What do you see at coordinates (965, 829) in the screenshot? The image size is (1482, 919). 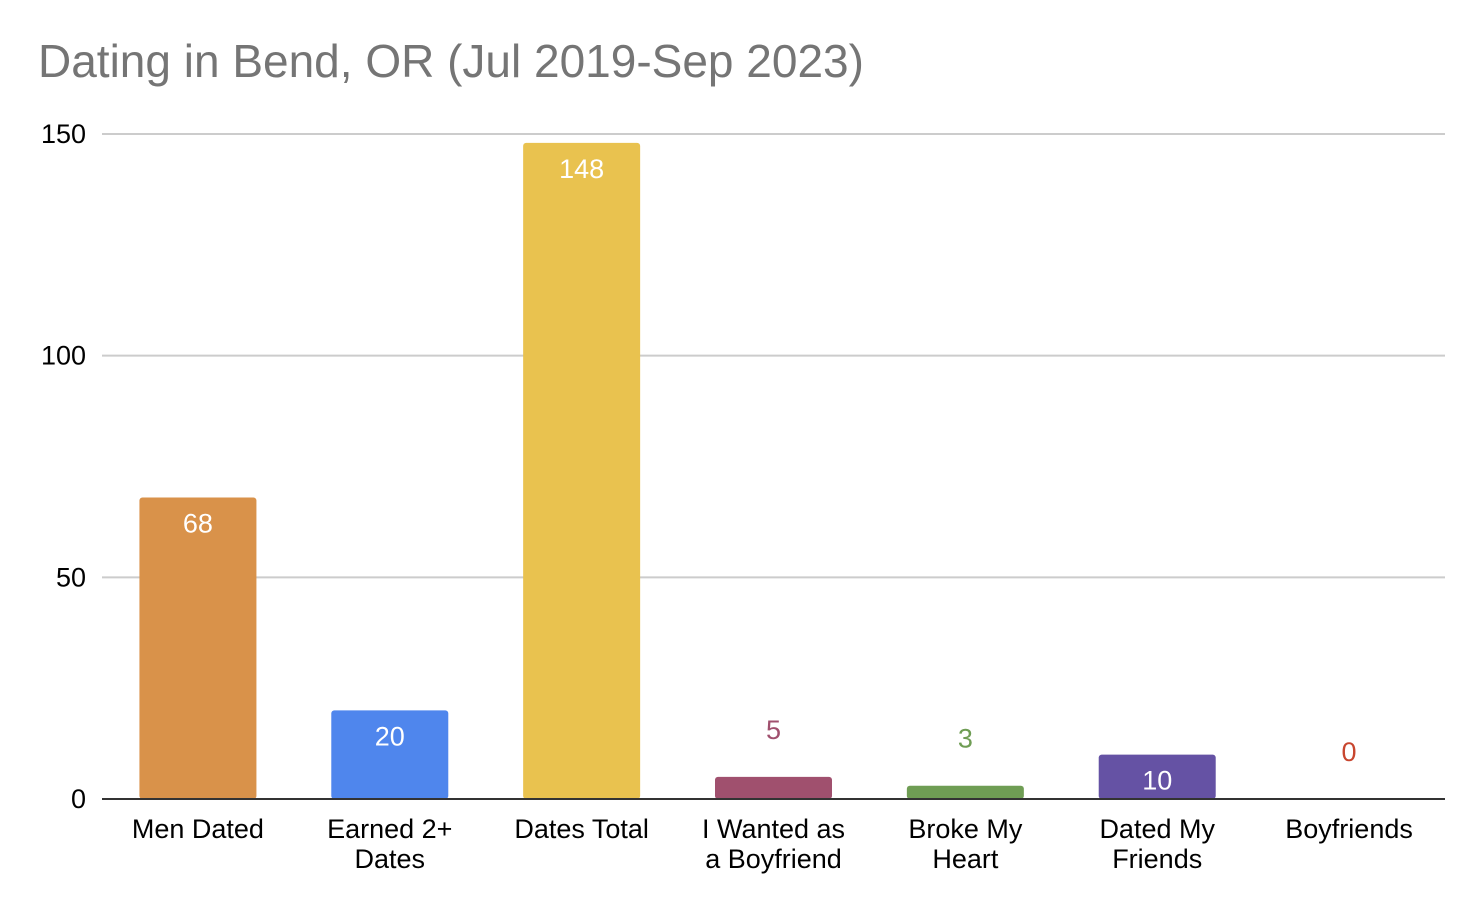 I see `x-tick-label-4-line-0: Broke My` at bounding box center [965, 829].